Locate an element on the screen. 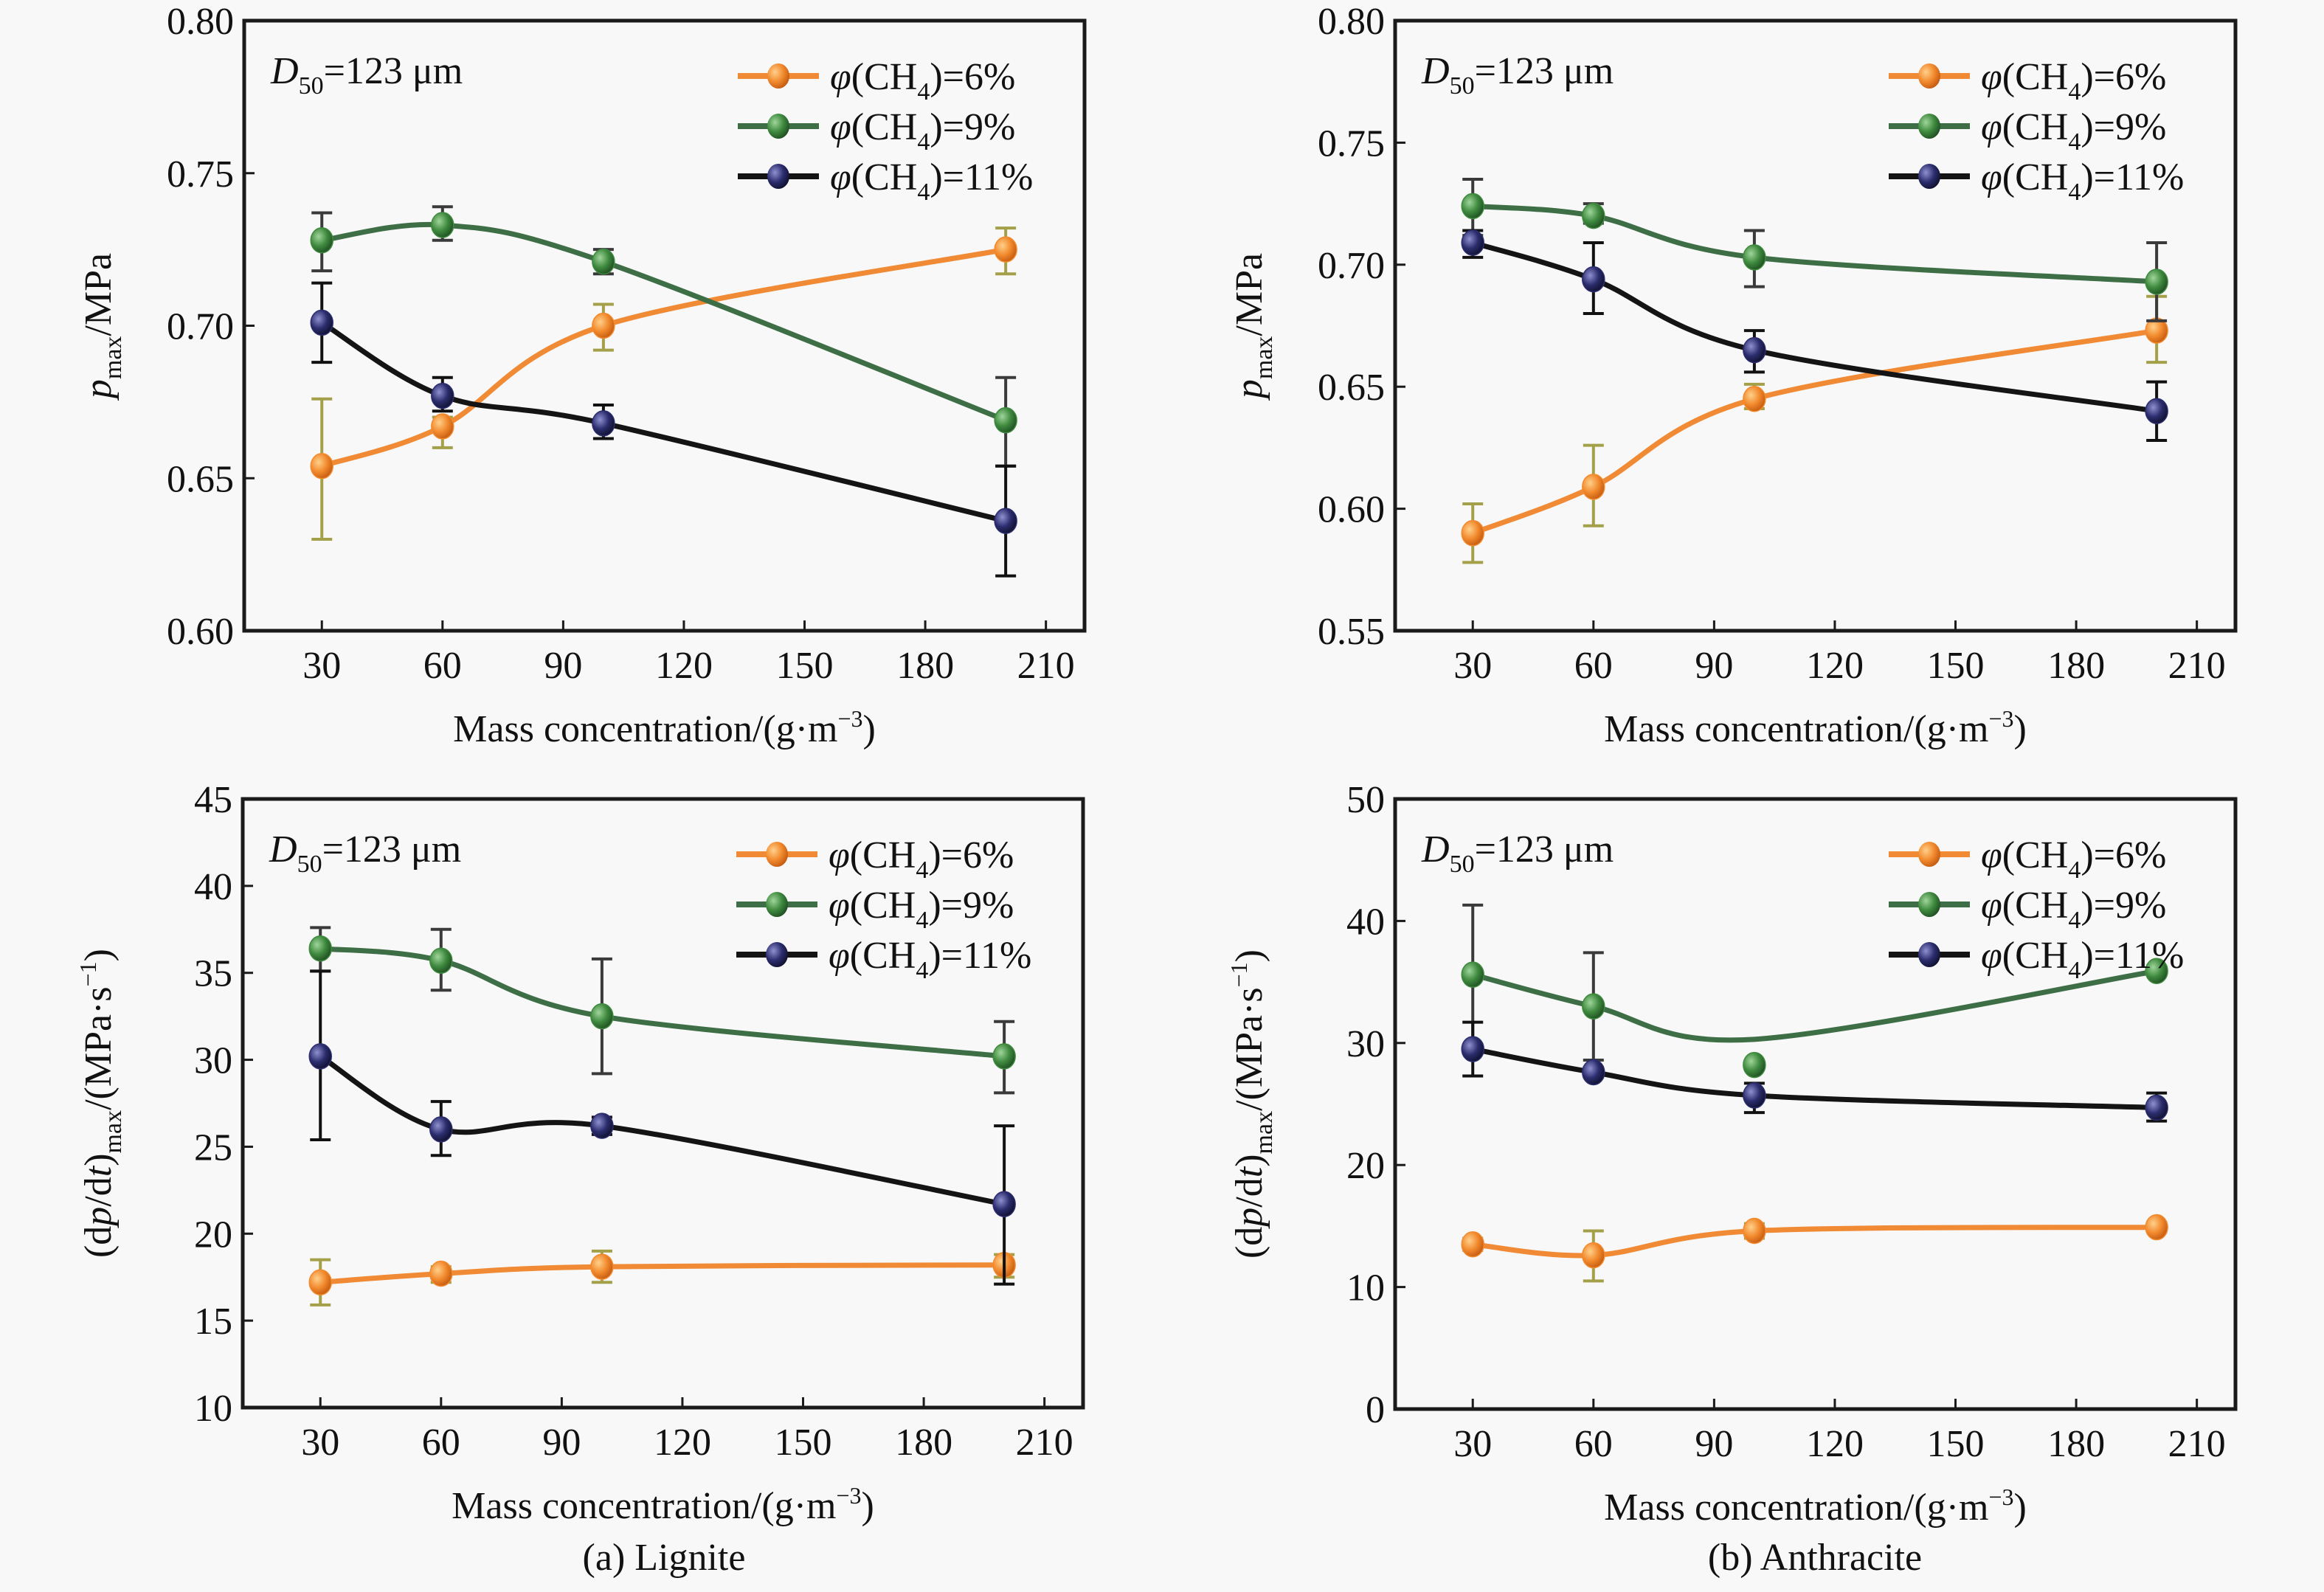 The image size is (2324, 1592). y-tick-label: 50 is located at coordinates (1365, 800).